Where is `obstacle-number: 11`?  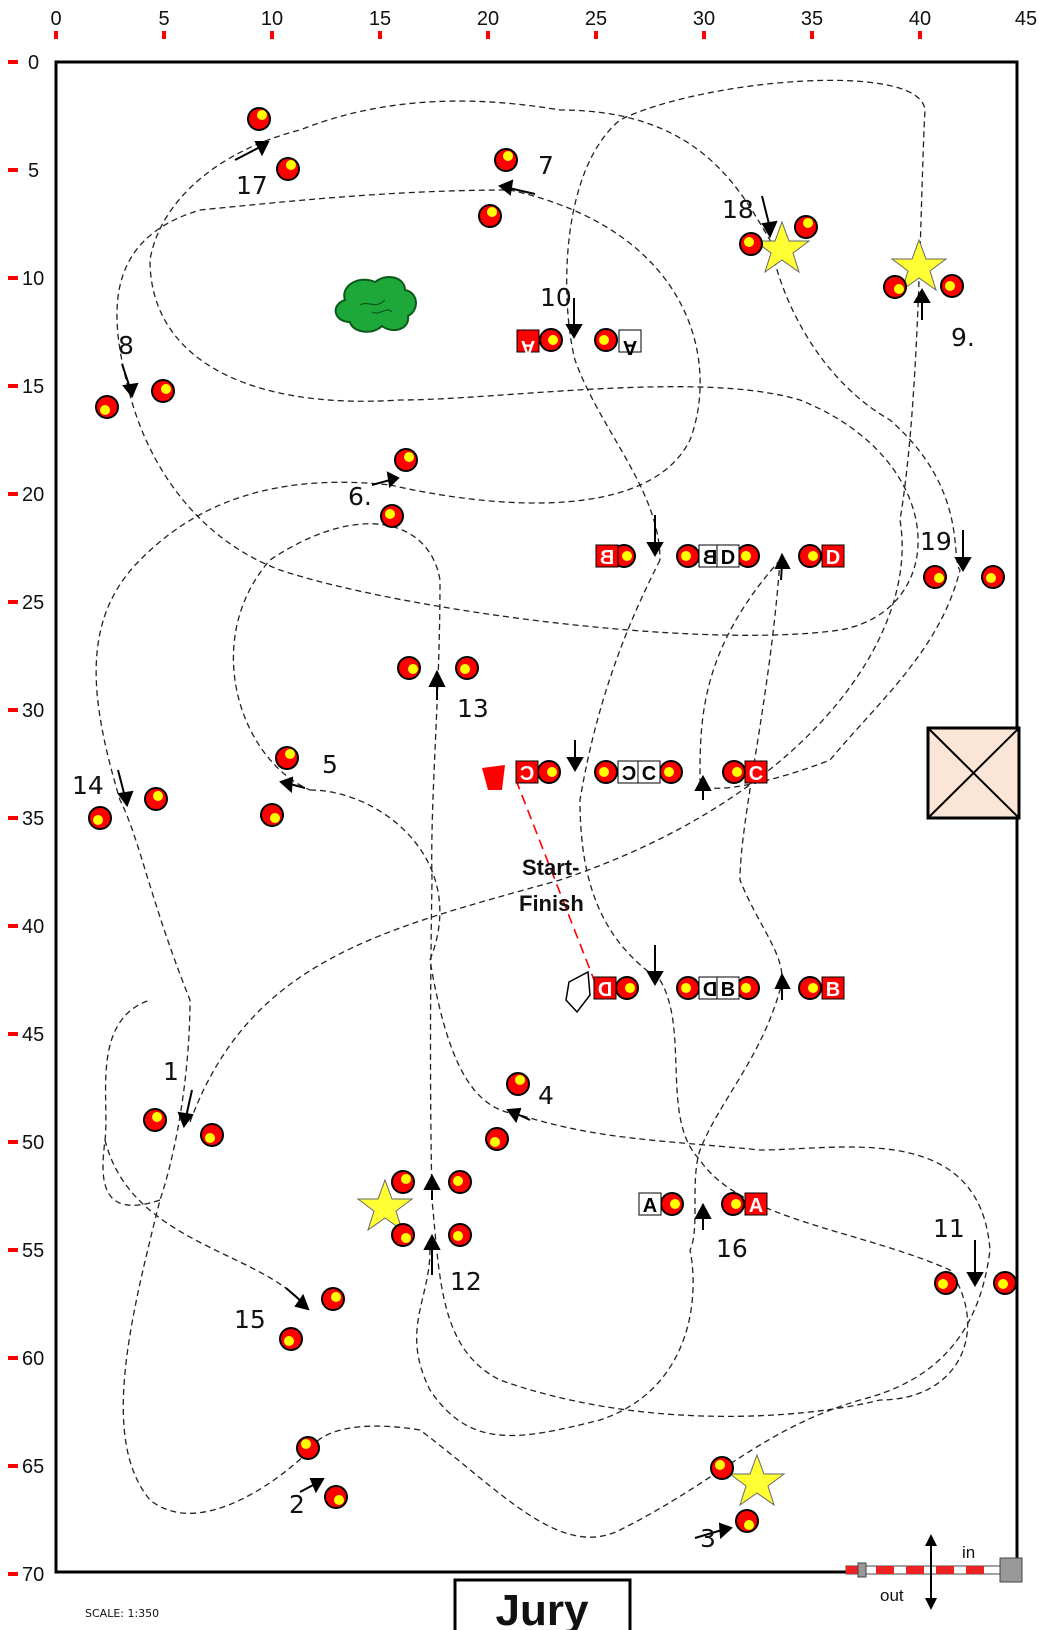 obstacle-number: 11 is located at coordinates (949, 1228).